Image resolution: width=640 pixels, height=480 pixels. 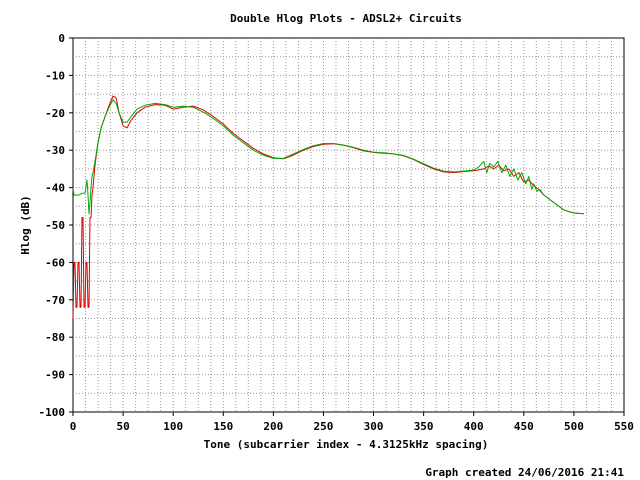 I want to click on x-tick-label: 150, so click(x=223, y=426).